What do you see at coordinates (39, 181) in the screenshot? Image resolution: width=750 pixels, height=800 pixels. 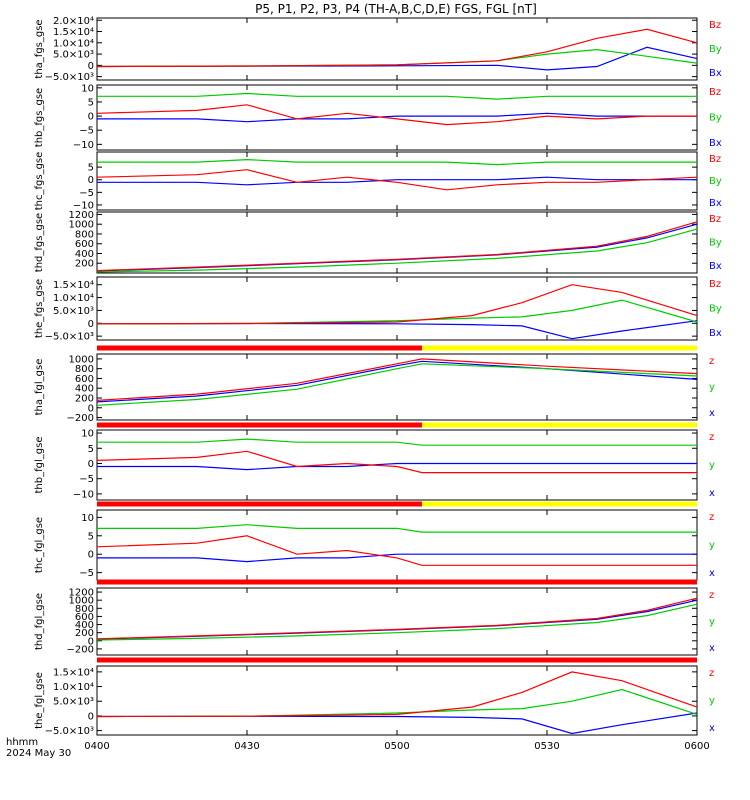 I see `y-axis-label: thc_fgs_gse` at bounding box center [39, 181].